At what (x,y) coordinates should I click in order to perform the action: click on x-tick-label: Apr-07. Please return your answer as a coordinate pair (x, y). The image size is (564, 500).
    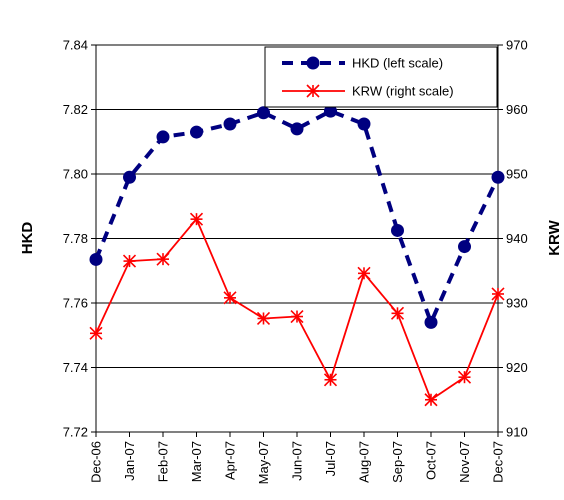
    Looking at the image, I should click on (230, 460).